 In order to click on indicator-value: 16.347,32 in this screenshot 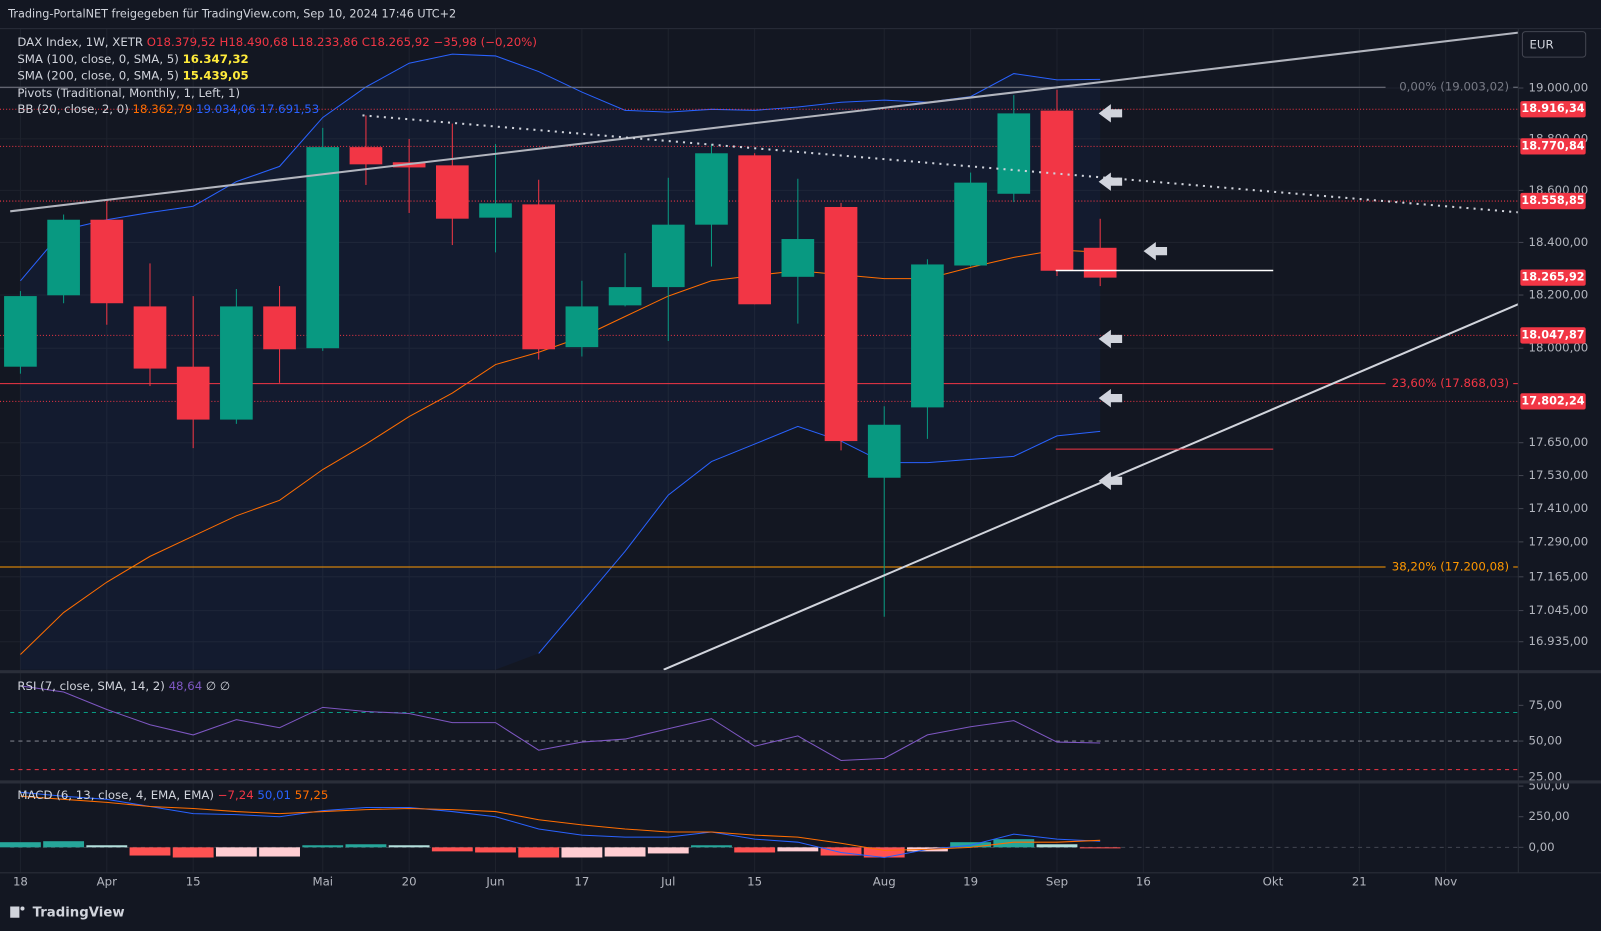, I will do `click(216, 59)`.